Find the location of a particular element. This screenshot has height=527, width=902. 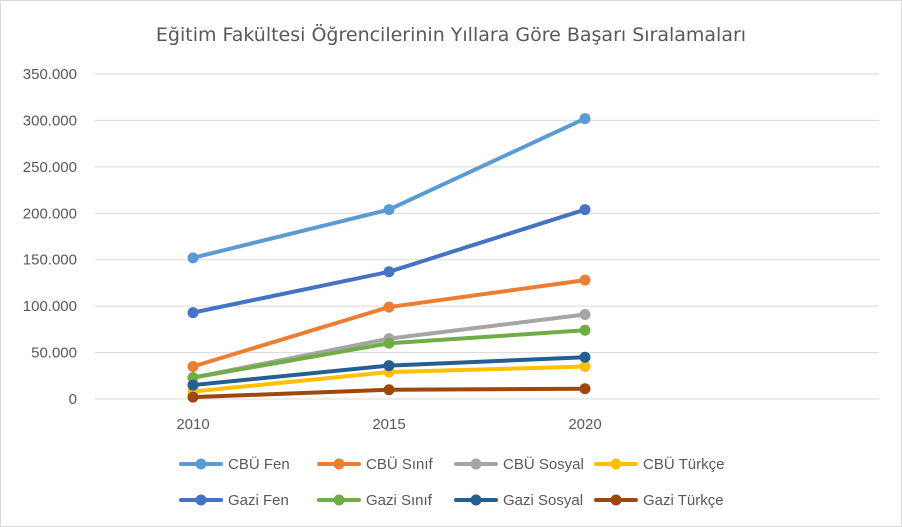

x-axis-ticks: 2010 2015 2020 is located at coordinates (388, 424).